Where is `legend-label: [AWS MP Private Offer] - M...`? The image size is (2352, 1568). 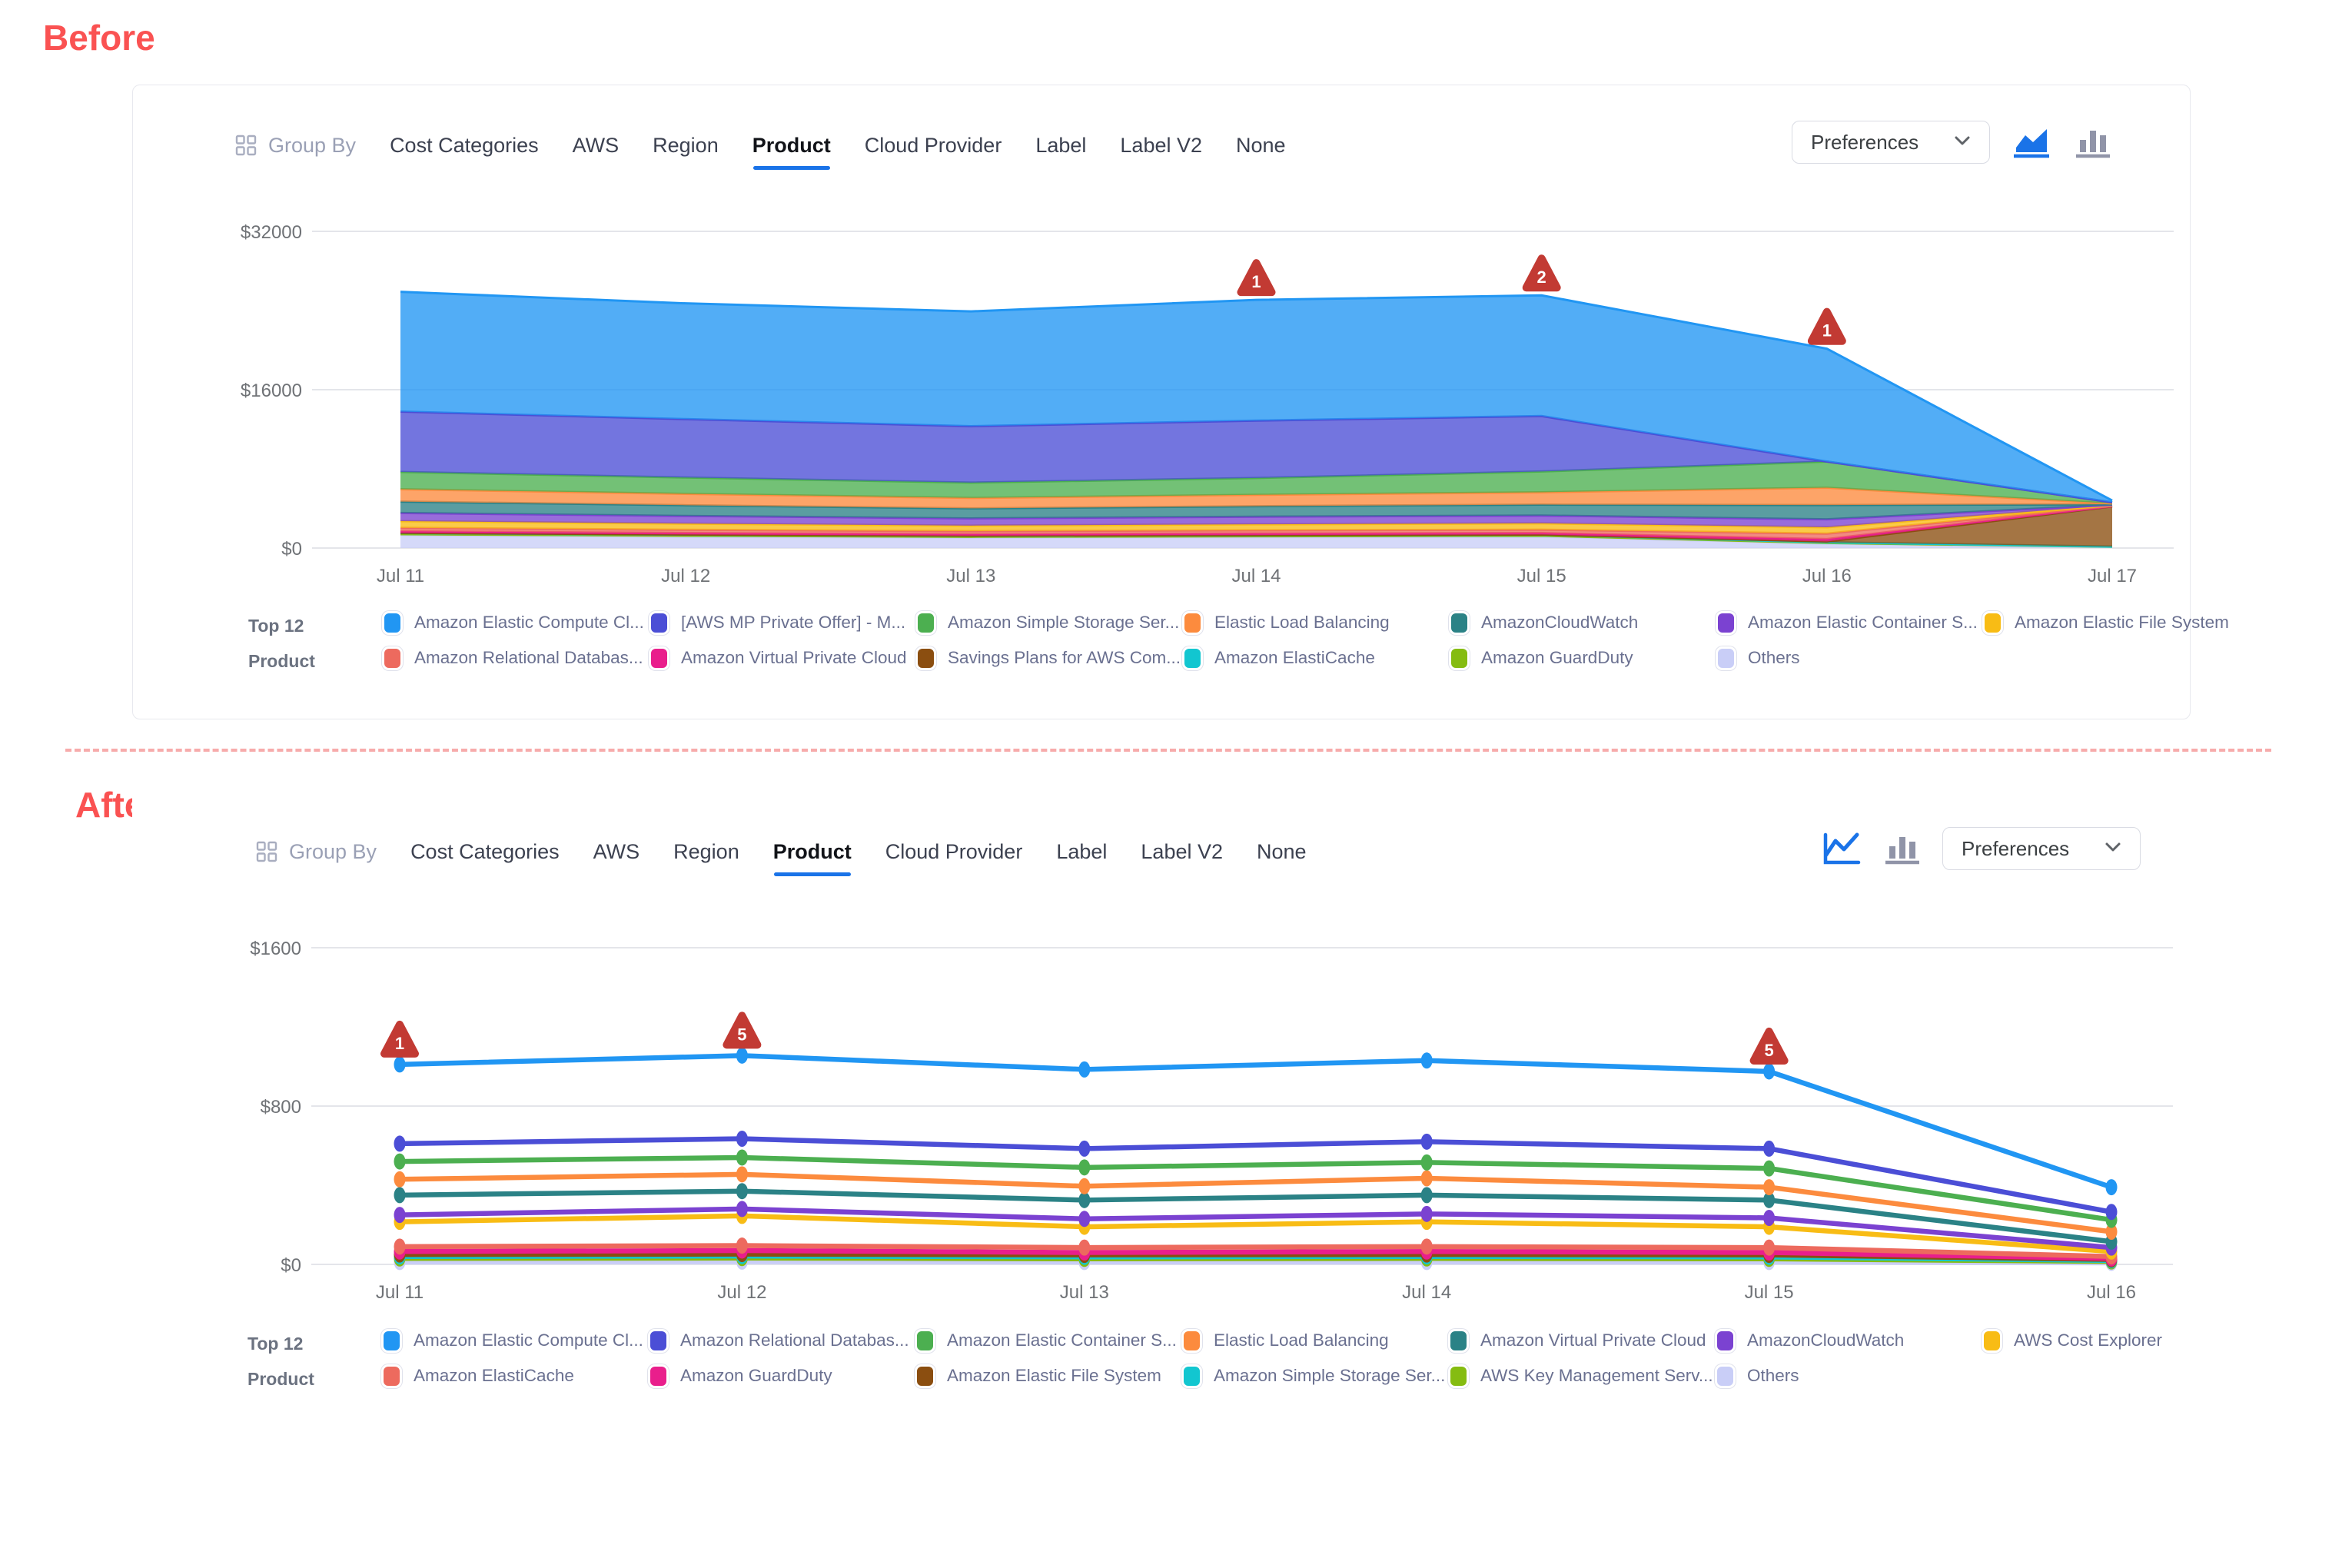
legend-label: [AWS MP Private Offer] - M... is located at coordinates (794, 622).